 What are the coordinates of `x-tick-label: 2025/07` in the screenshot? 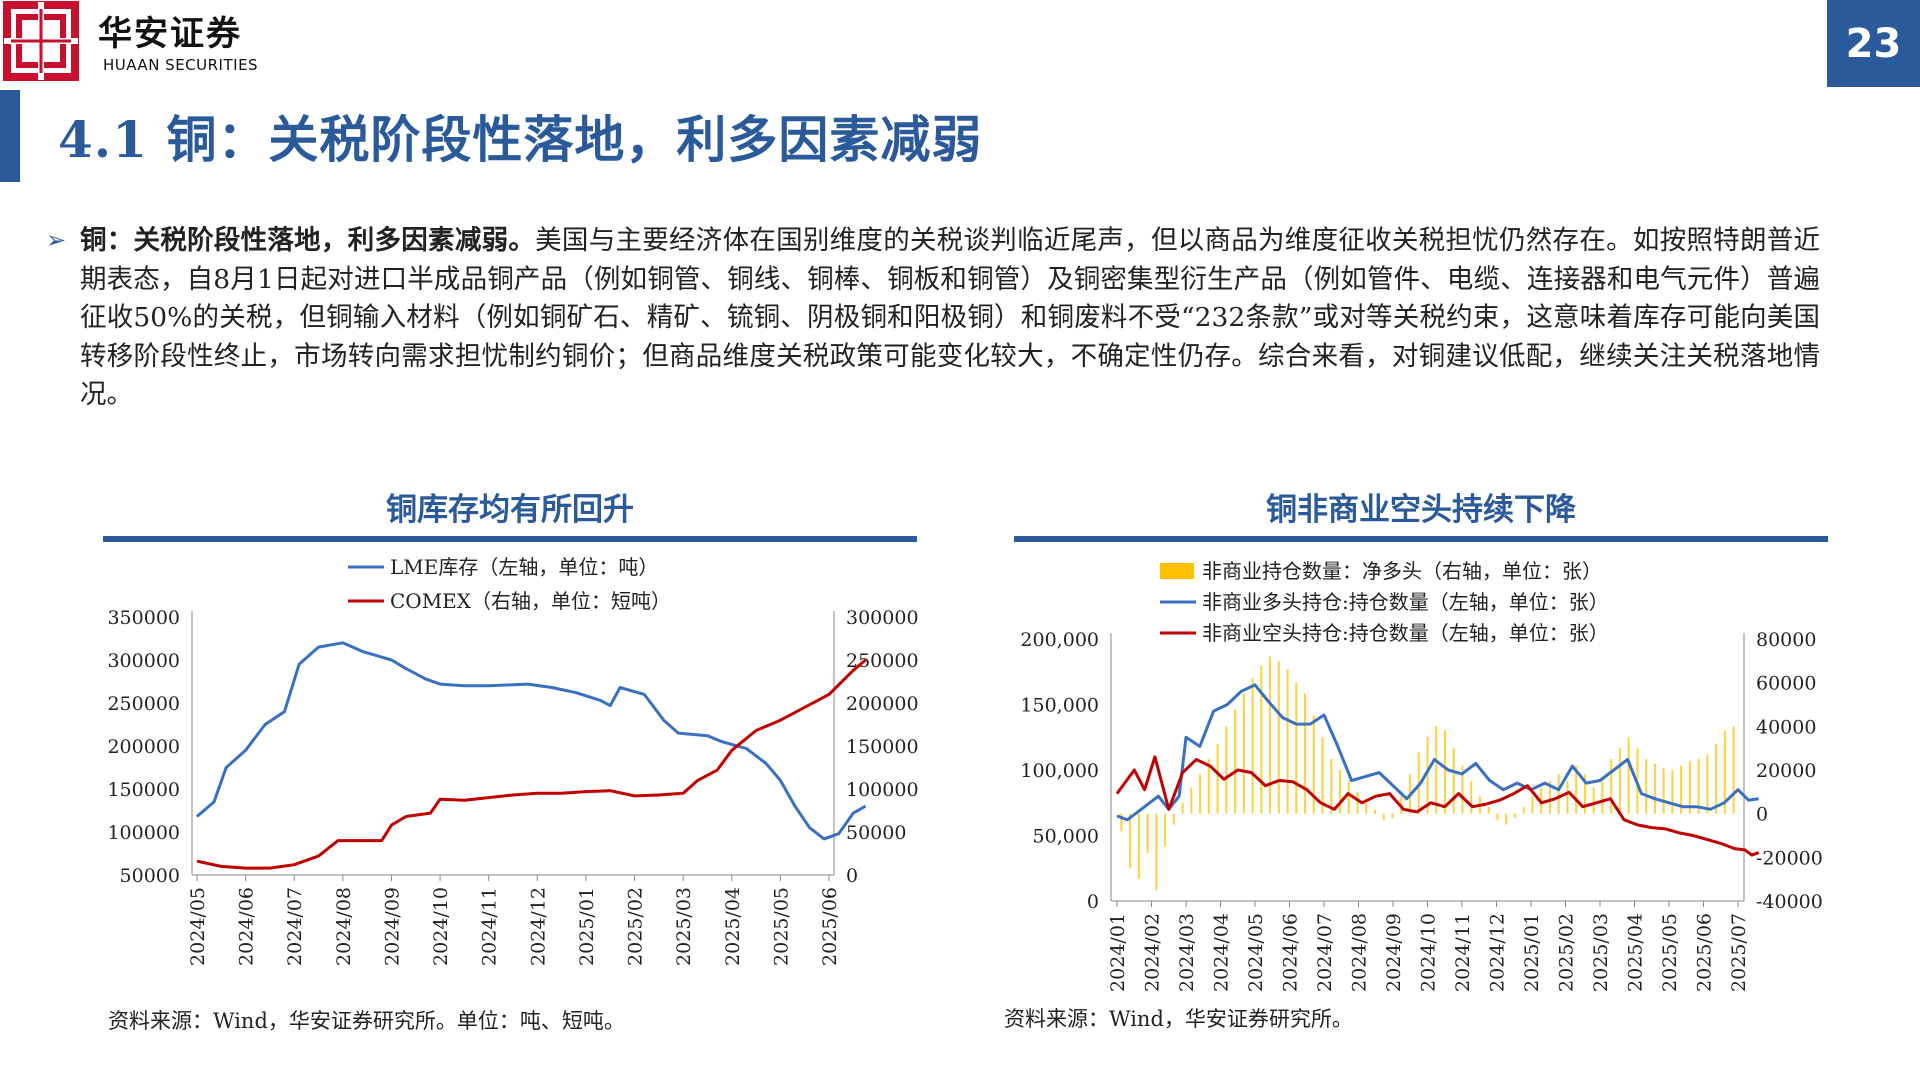 It's located at (1739, 952).